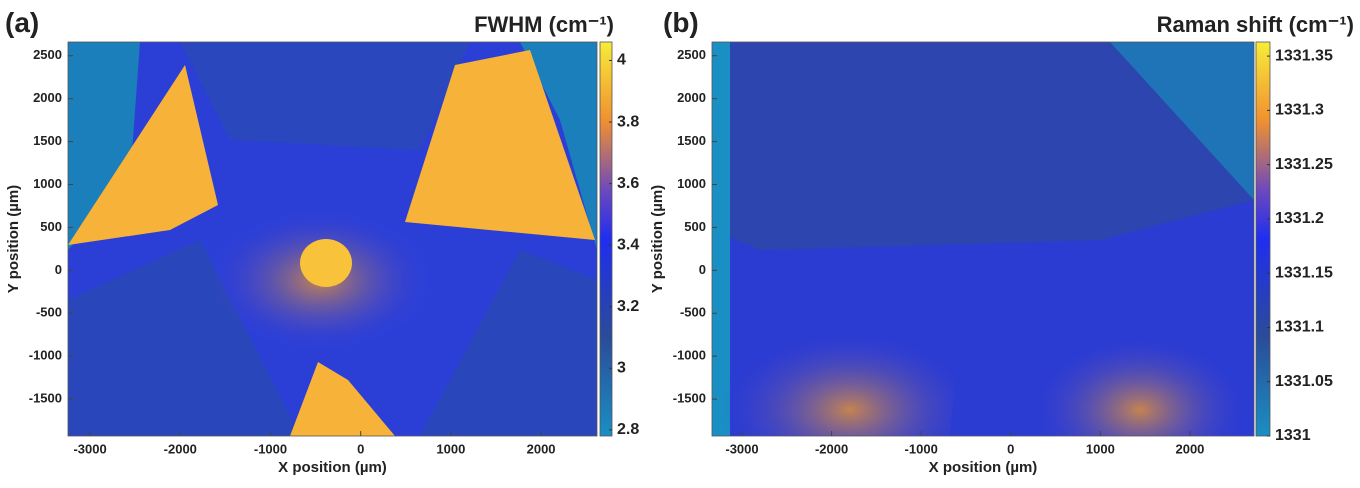  Describe the element at coordinates (1299, 218) in the screenshot. I see `colorbar-tick-label: 1331.2` at that location.